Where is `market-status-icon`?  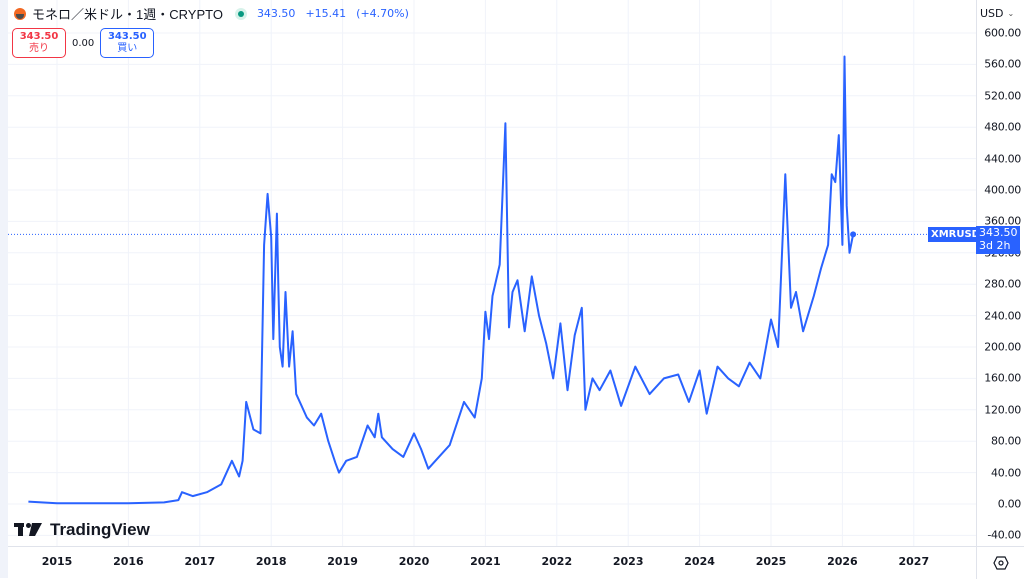 market-status-icon is located at coordinates (240, 13).